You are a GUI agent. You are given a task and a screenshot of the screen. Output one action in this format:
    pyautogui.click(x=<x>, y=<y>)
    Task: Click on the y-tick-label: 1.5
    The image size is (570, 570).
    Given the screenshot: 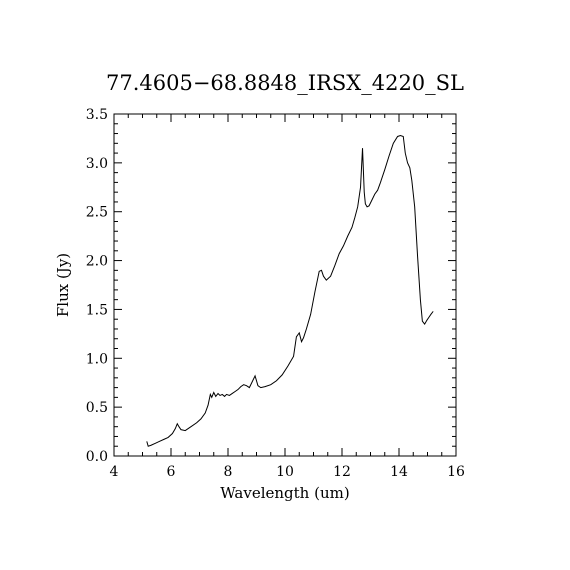 What is the action you would take?
    pyautogui.click(x=97, y=310)
    